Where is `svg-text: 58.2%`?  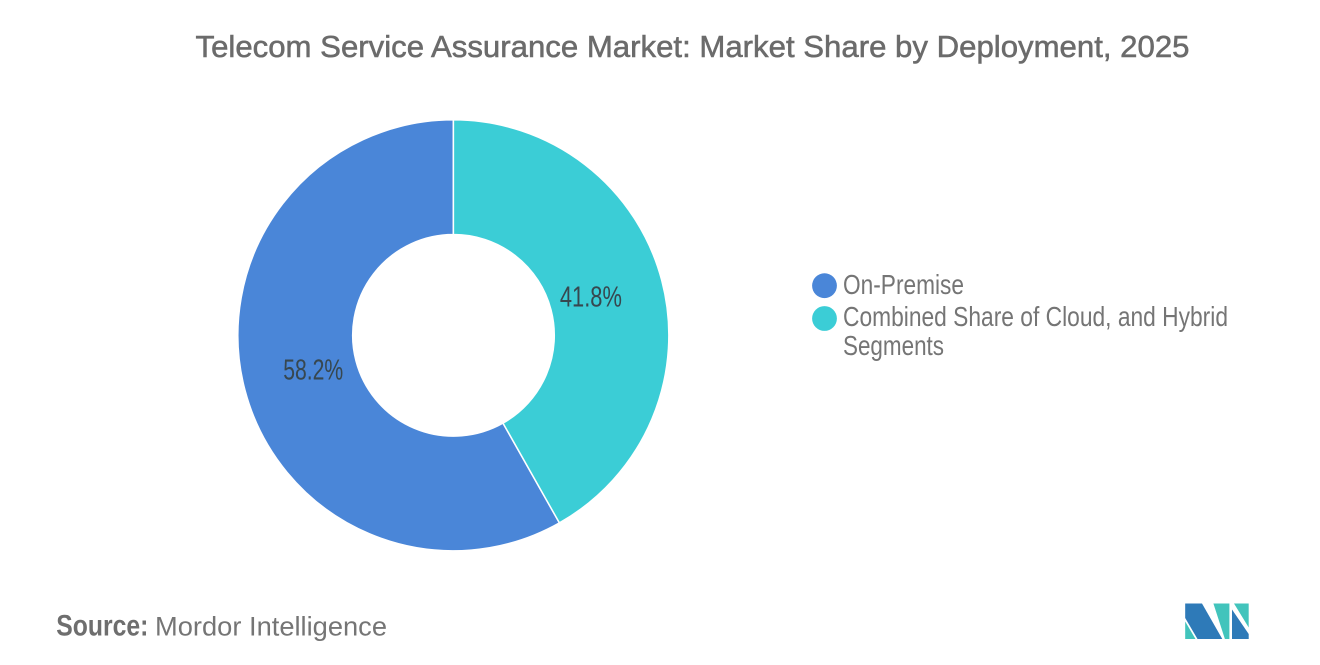
svg-text: 58.2% is located at coordinates (313, 371).